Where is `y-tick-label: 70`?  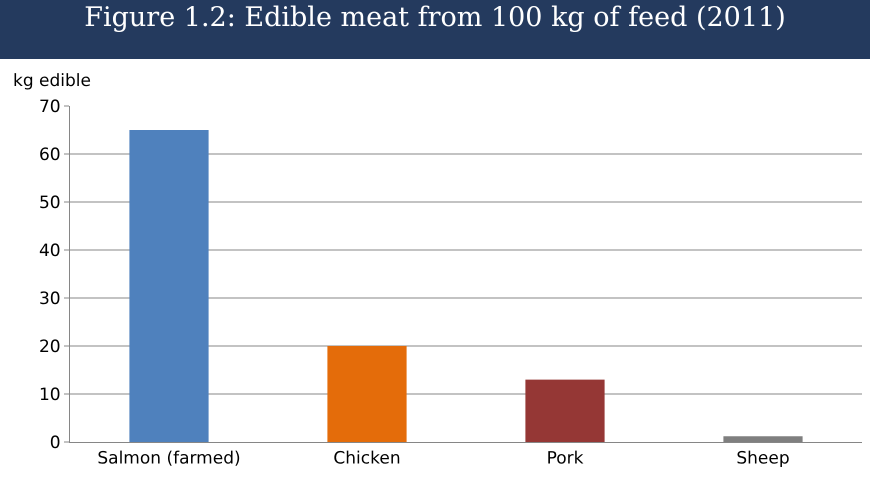
y-tick-label: 70 is located at coordinates (49, 106).